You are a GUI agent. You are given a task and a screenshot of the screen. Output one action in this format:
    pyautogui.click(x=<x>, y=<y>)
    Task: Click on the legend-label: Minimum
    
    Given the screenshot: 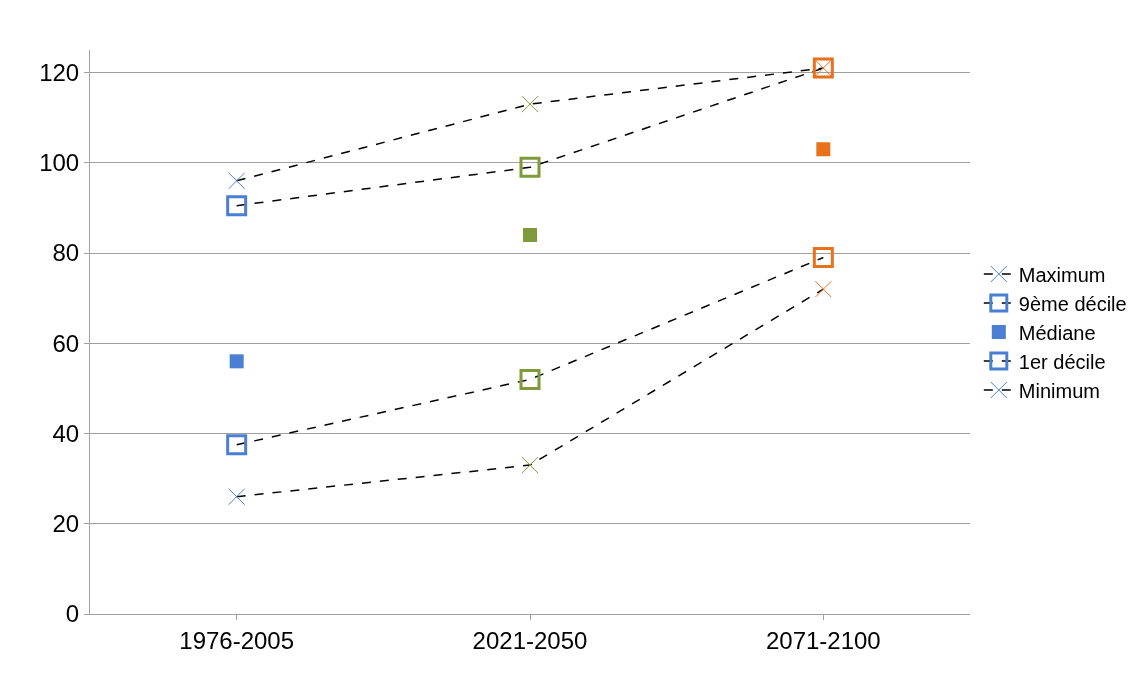 What is the action you would take?
    pyautogui.click(x=1059, y=390)
    